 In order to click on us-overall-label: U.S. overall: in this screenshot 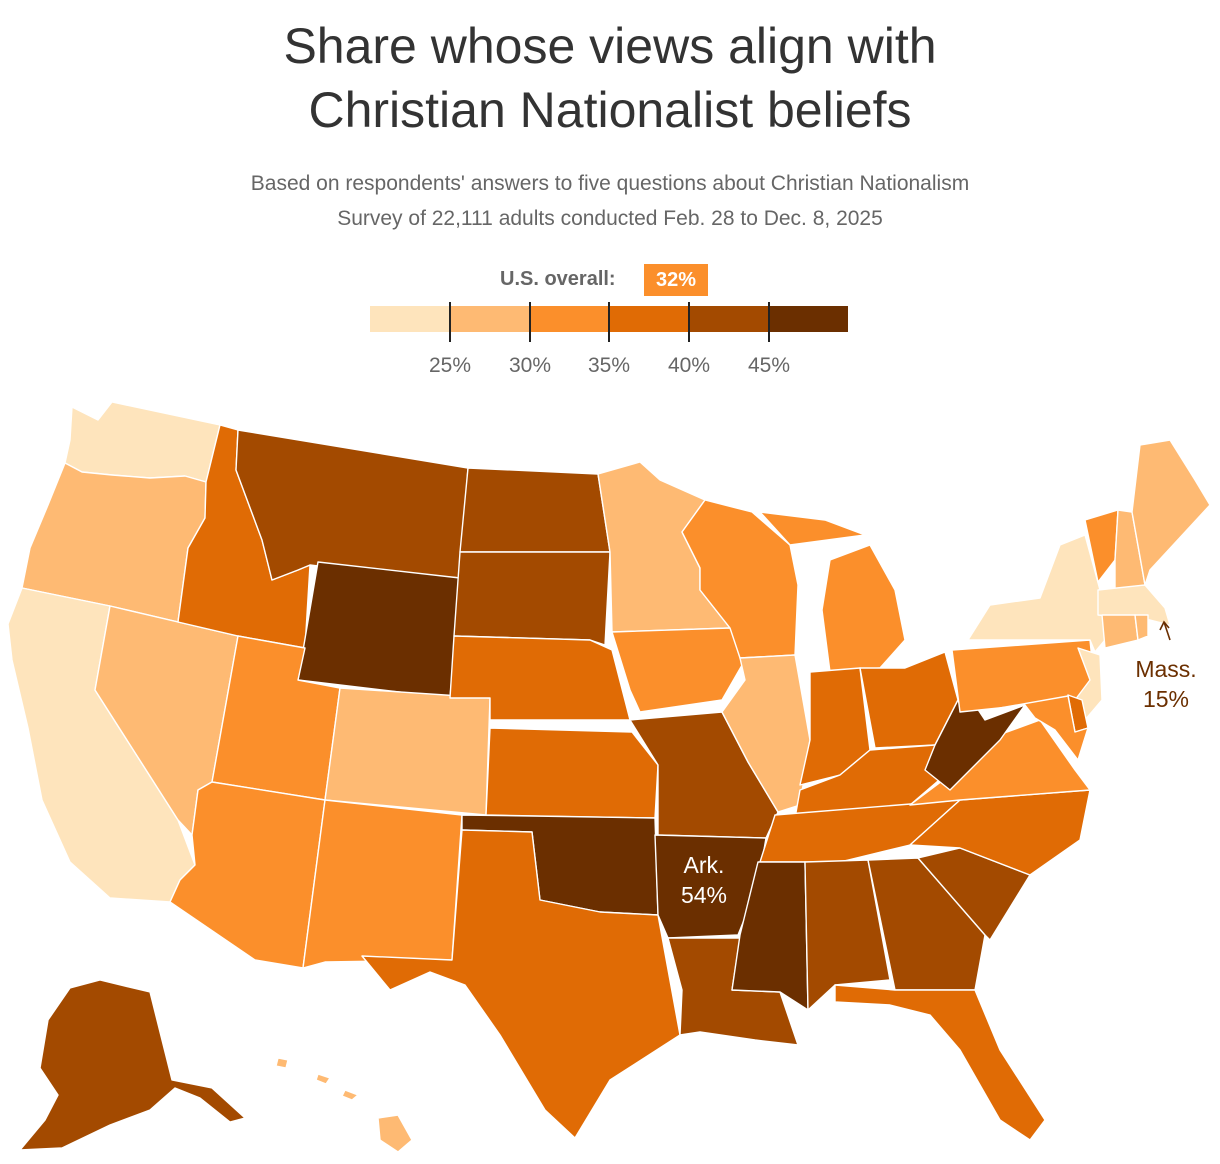, I will do `click(558, 279)`.